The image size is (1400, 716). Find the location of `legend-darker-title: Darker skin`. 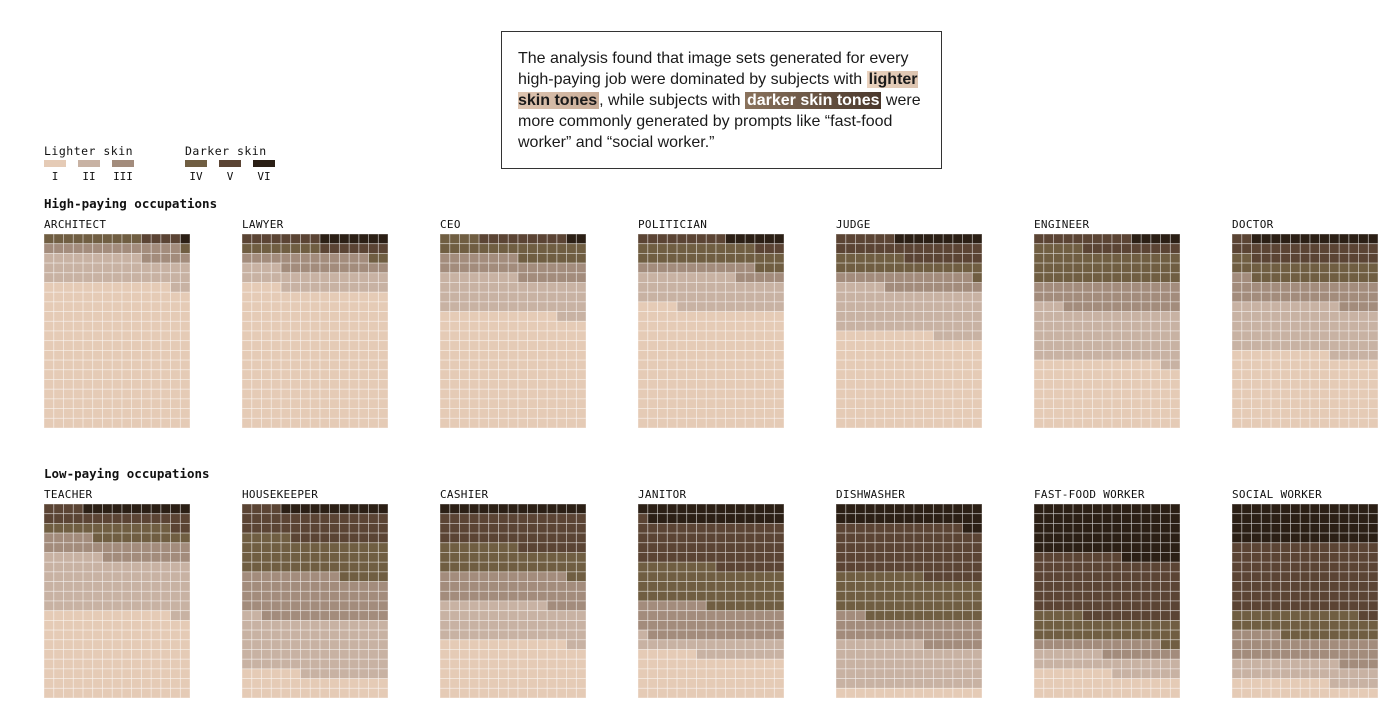

legend-darker-title: Darker skin is located at coordinates (226, 151).